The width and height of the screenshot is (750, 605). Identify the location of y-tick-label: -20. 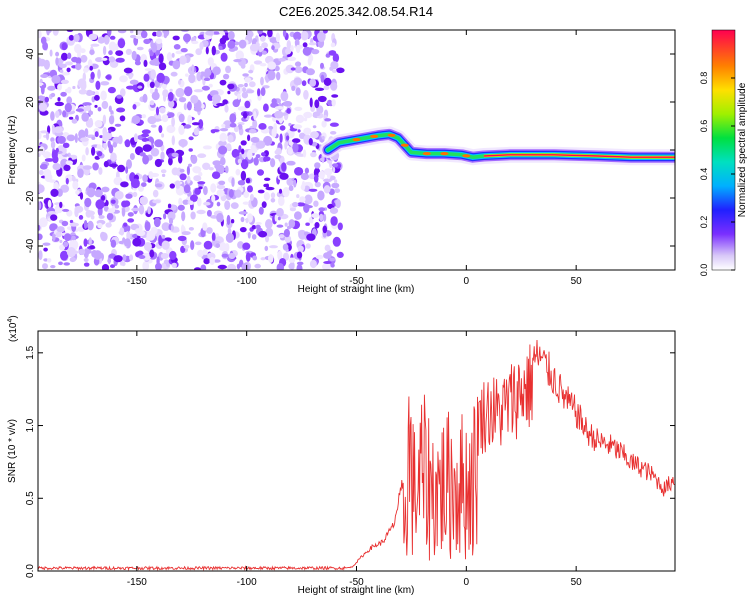
(30, 197).